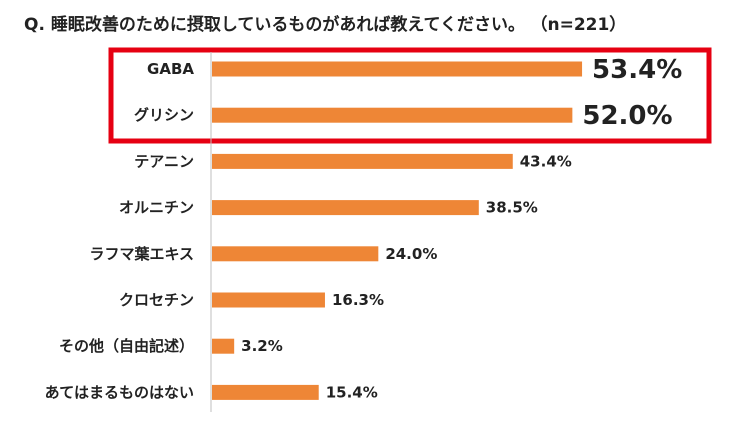  Describe the element at coordinates (637, 70) in the screenshot. I see `value-label: 53.4%` at that location.